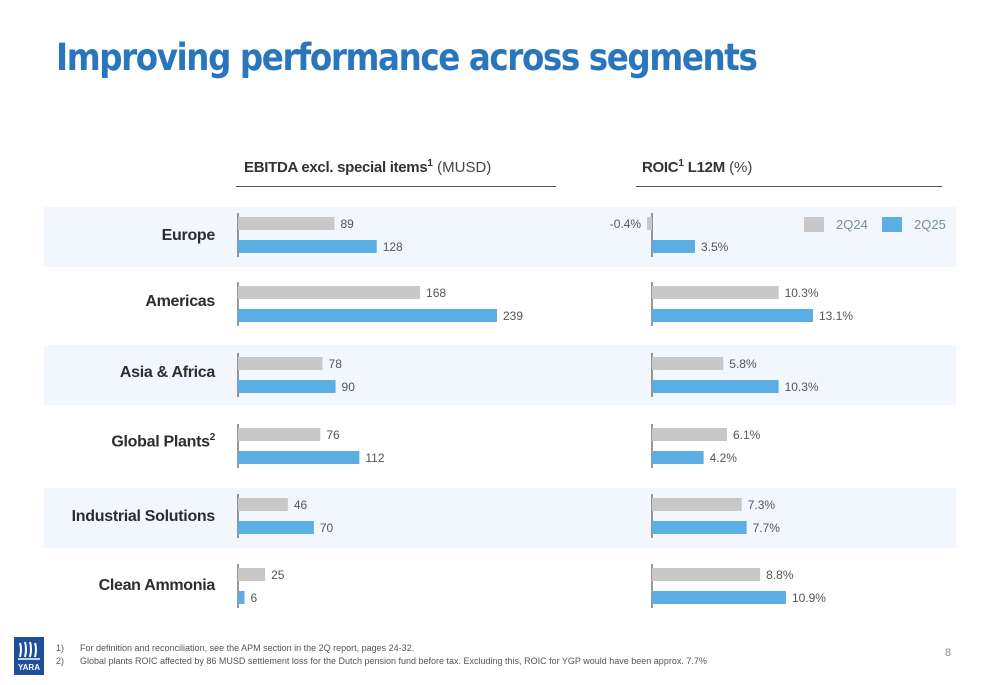  Describe the element at coordinates (747, 435) in the screenshot. I see `roic-data-label: 6.1%` at that location.